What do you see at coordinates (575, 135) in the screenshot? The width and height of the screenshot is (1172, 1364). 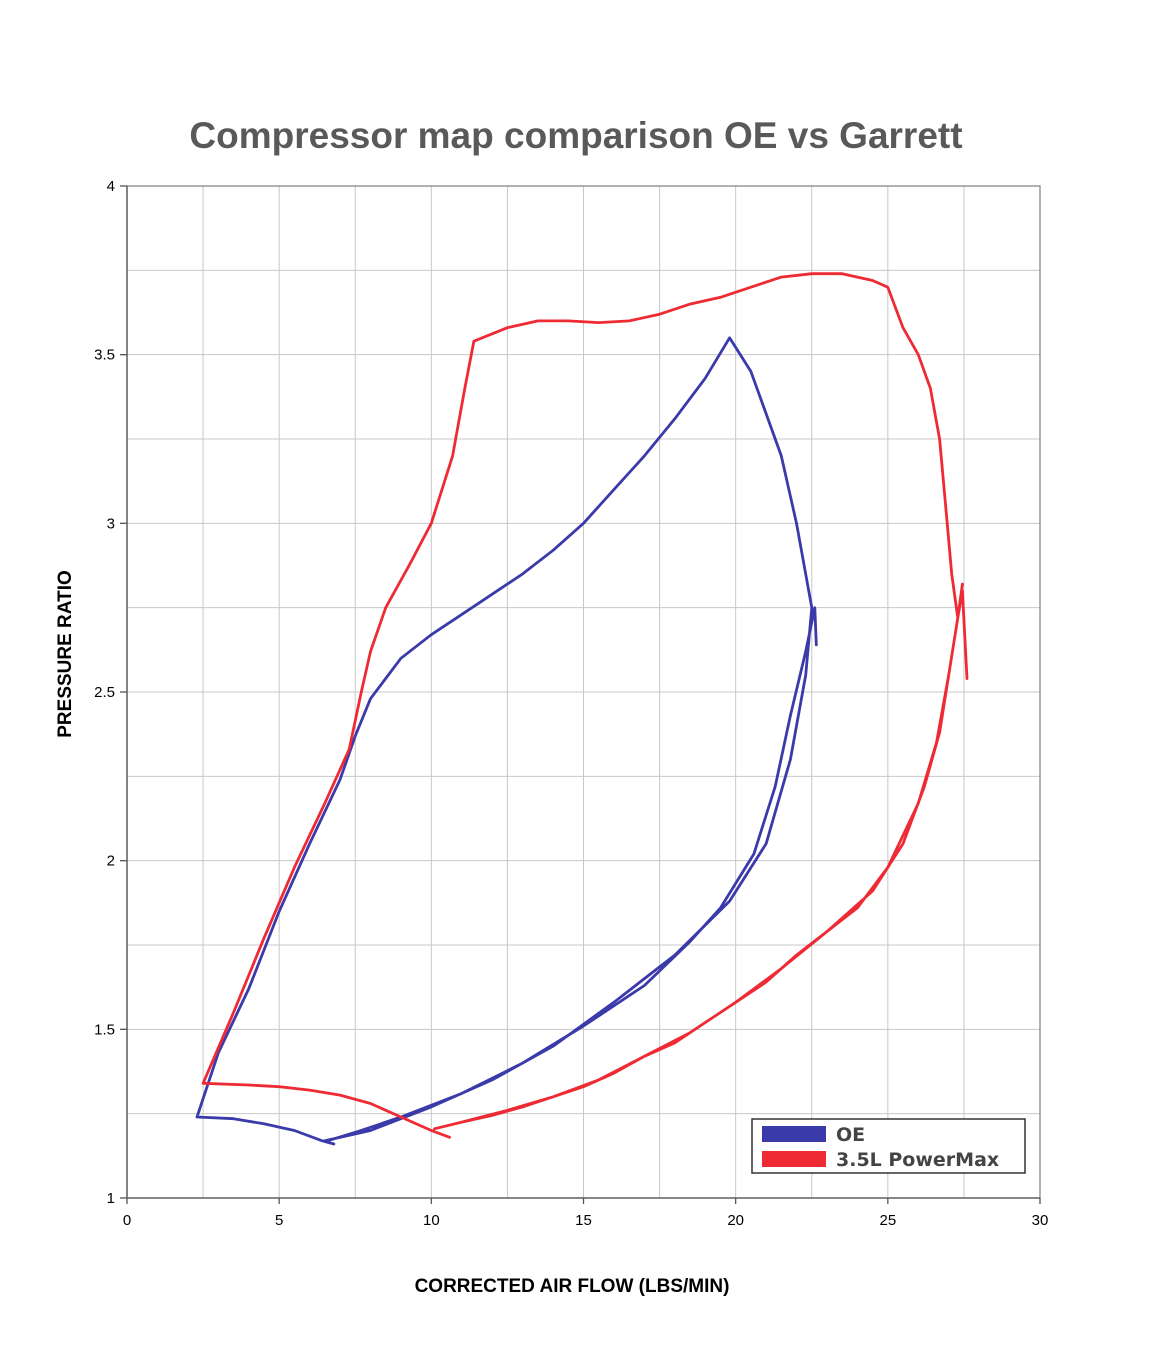 I see `chart-title: Compressor map comparison OE vs Garrett` at bounding box center [575, 135].